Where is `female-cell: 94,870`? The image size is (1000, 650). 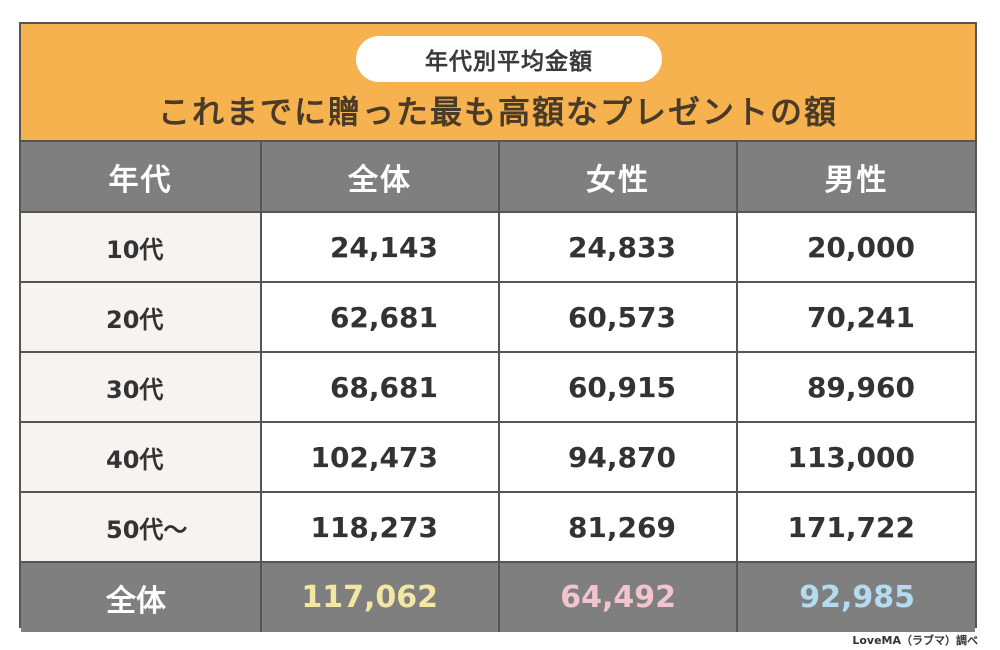
female-cell: 94,870 is located at coordinates (618, 457).